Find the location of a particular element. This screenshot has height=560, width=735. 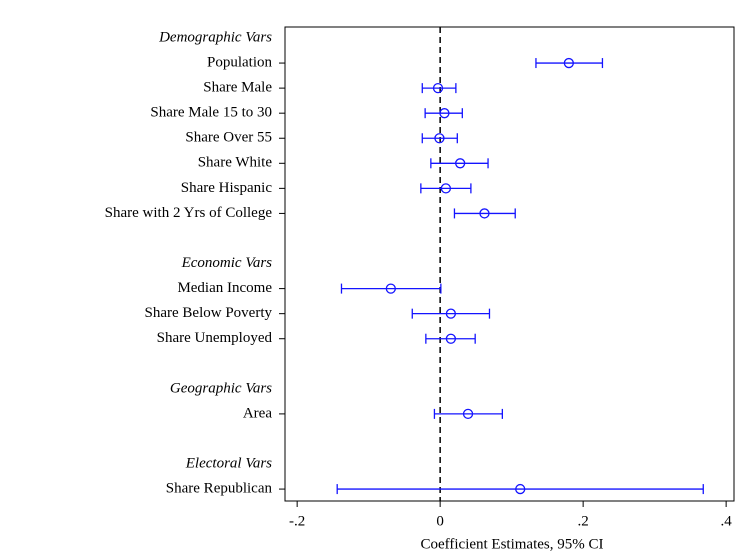

y-tick-label: Population is located at coordinates (240, 62).